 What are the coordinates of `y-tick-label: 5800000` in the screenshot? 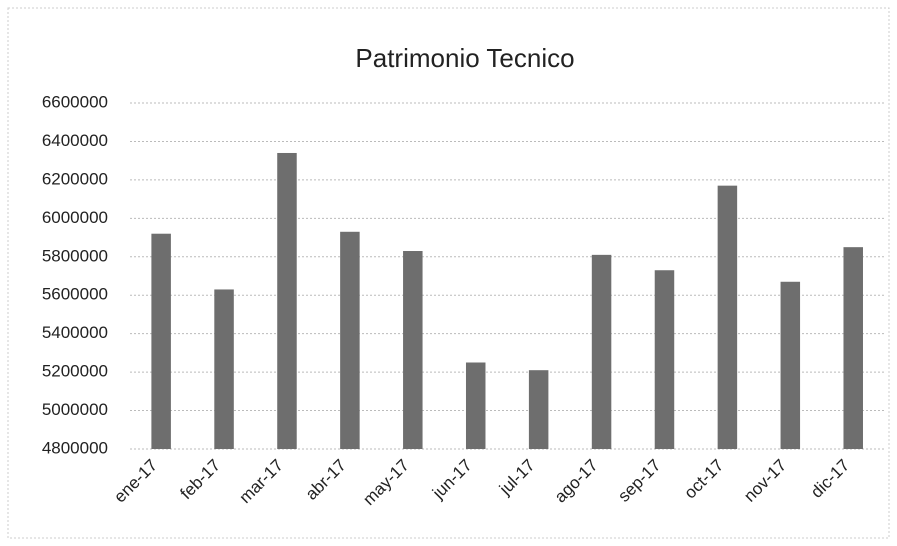 It's located at (75, 255).